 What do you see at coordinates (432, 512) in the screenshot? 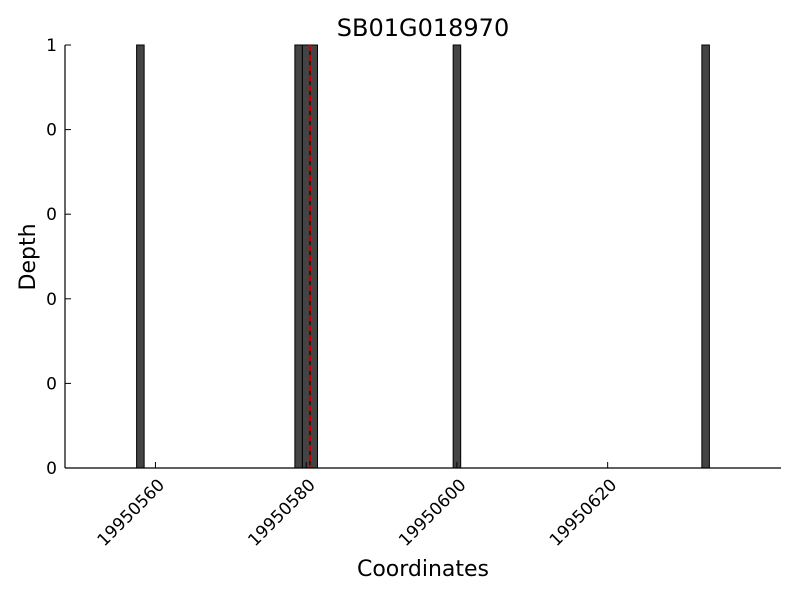
I see `x-tick-label: 19950600` at bounding box center [432, 512].